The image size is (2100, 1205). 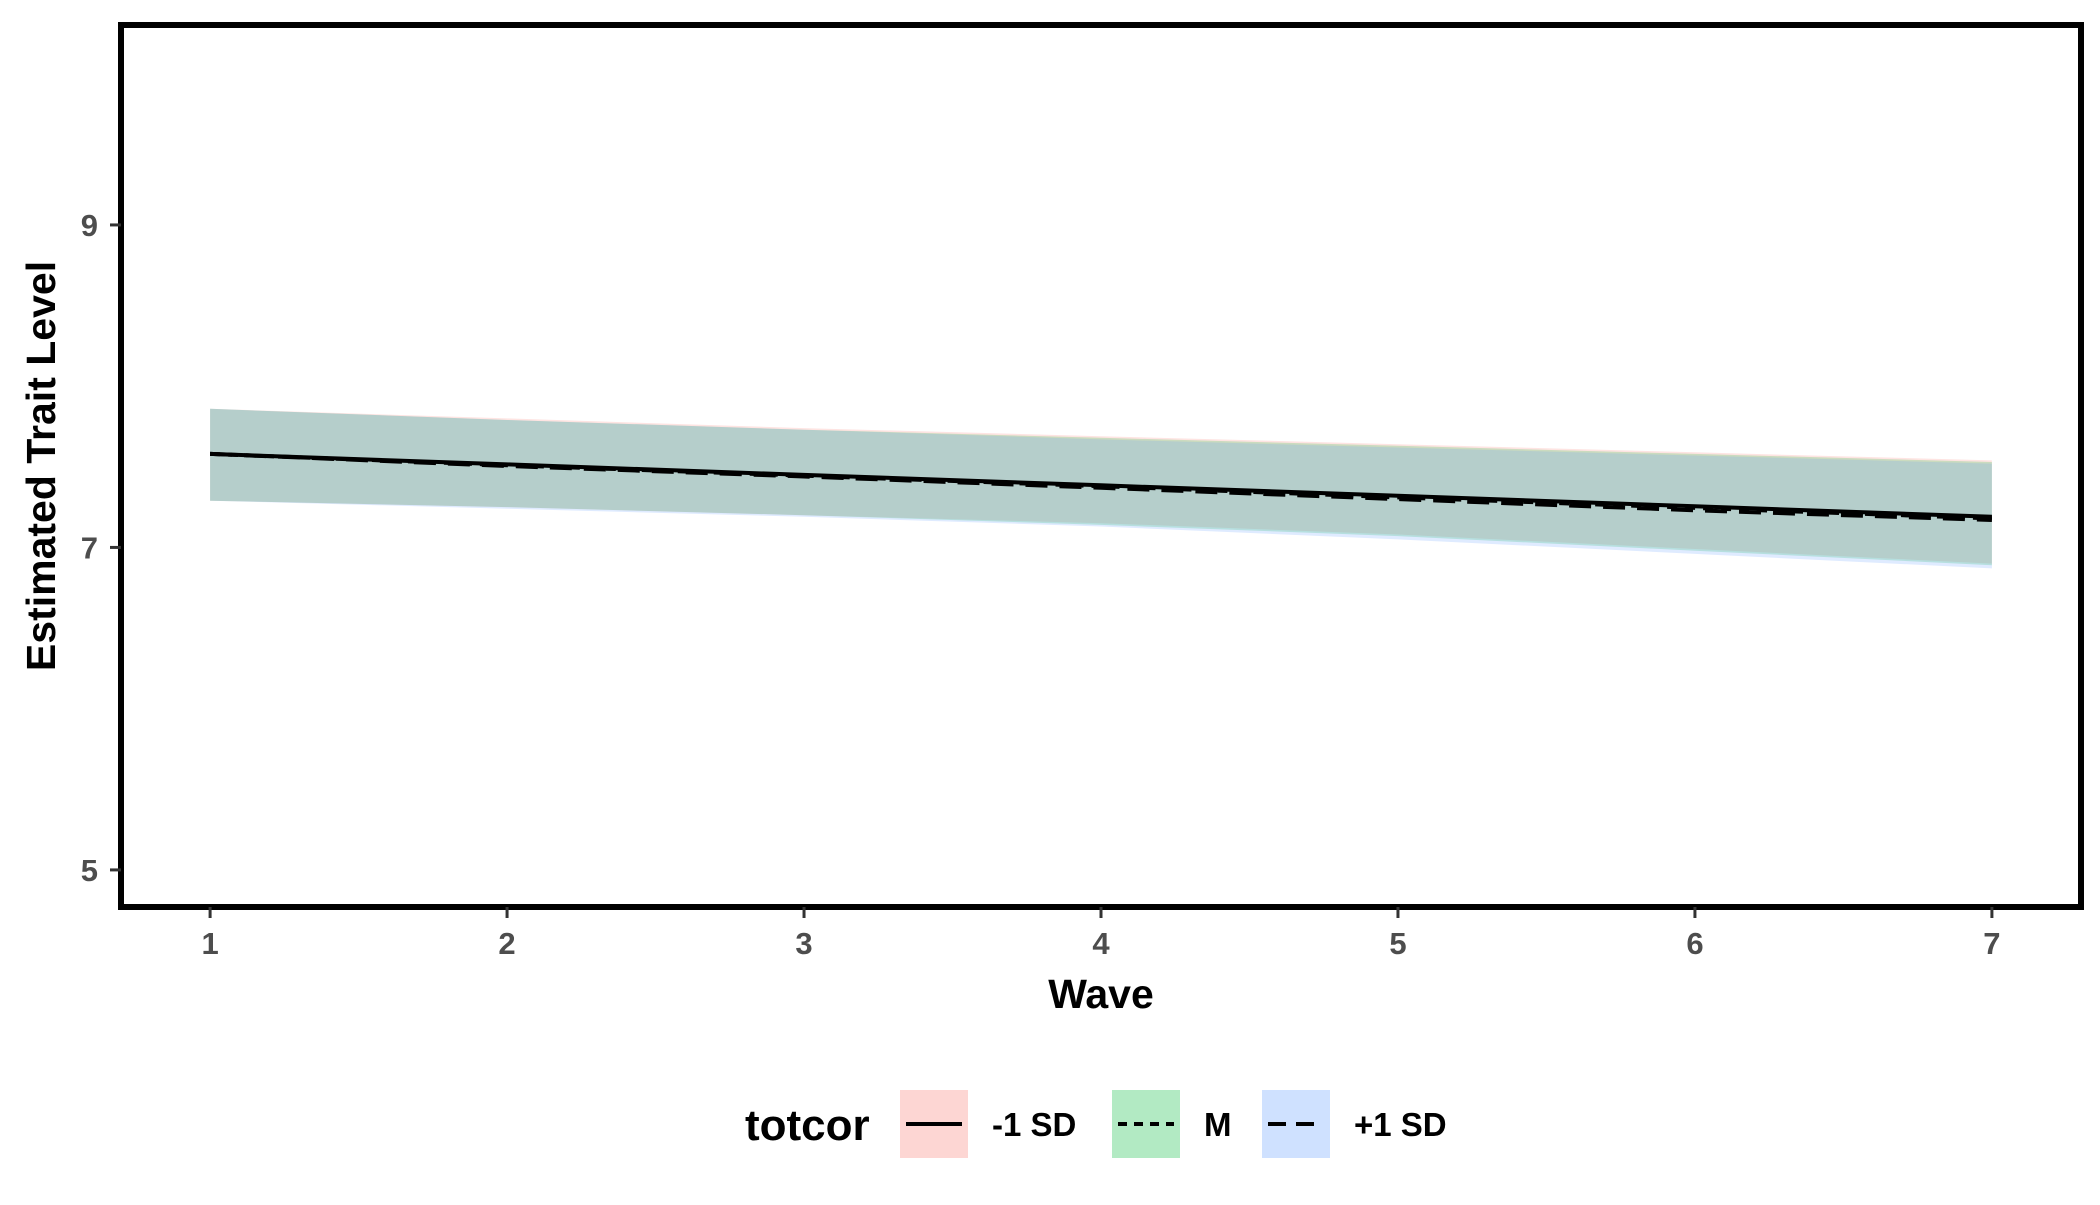 I want to click on x-axis: 1 2 3 4 5 6 7, so click(x=1101, y=934).